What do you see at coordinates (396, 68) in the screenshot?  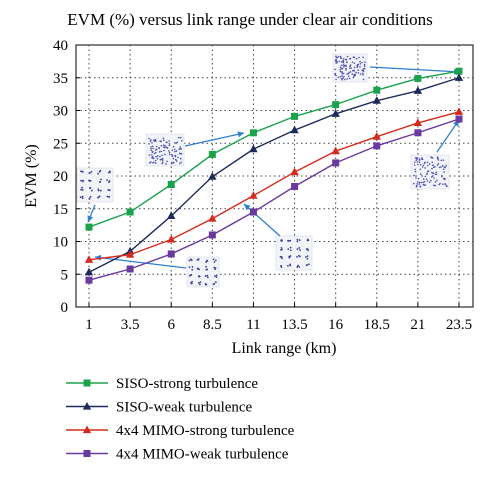 I see `constellation-inset-scatter-top` at bounding box center [396, 68].